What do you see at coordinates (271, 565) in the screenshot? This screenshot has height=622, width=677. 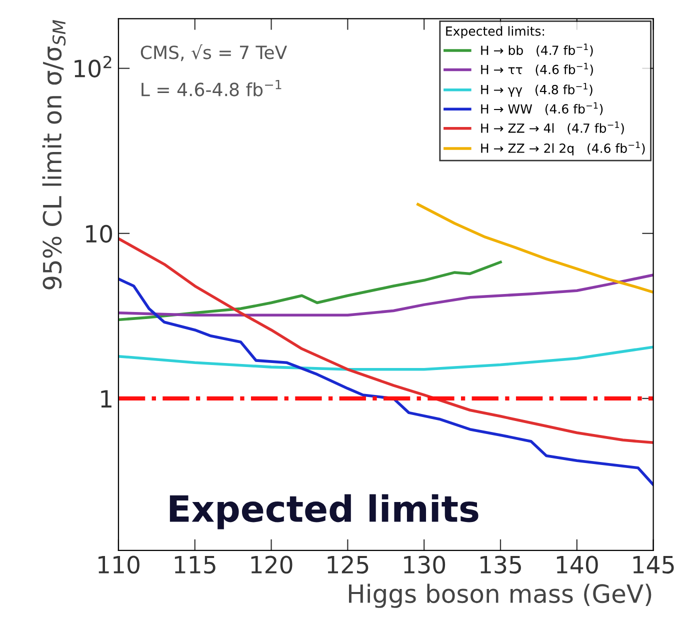 I see `x-tick-label: 120` at bounding box center [271, 565].